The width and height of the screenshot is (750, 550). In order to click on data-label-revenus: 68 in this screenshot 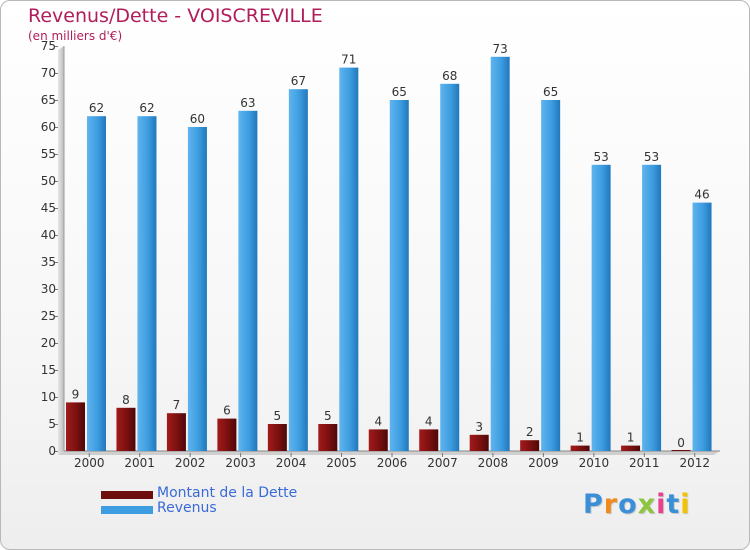, I will do `click(449, 76)`.